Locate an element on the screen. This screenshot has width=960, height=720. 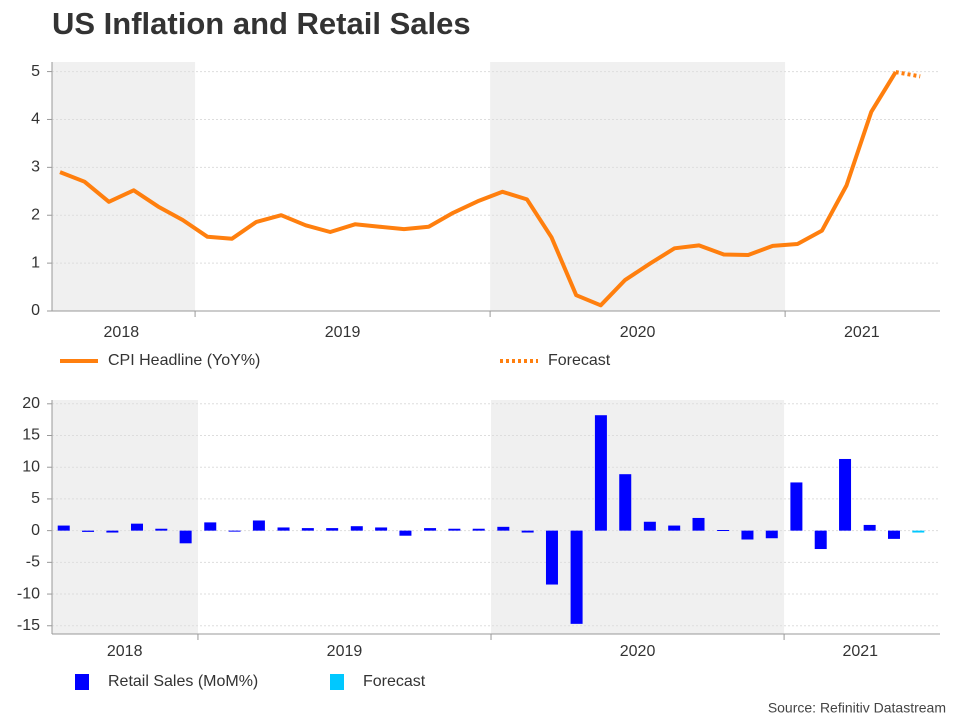
legend-label: CPI Headline (YoY%) is located at coordinates (184, 360).